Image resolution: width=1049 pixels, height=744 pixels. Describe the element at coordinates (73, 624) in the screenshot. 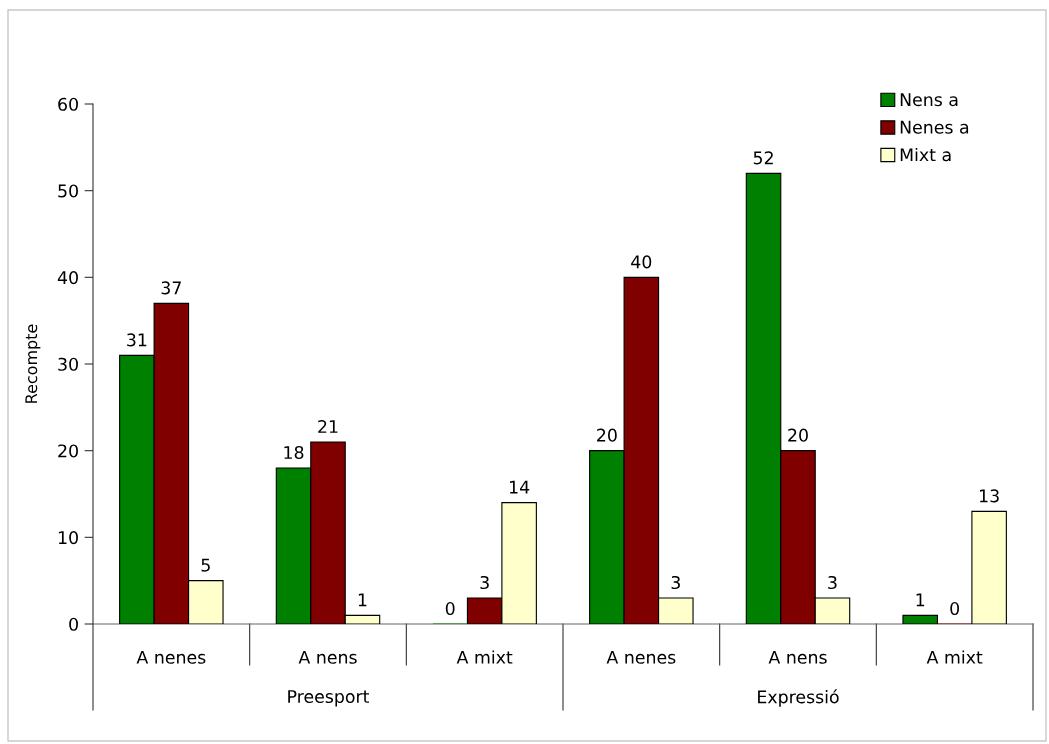

I see `y-tick-label: 0` at that location.